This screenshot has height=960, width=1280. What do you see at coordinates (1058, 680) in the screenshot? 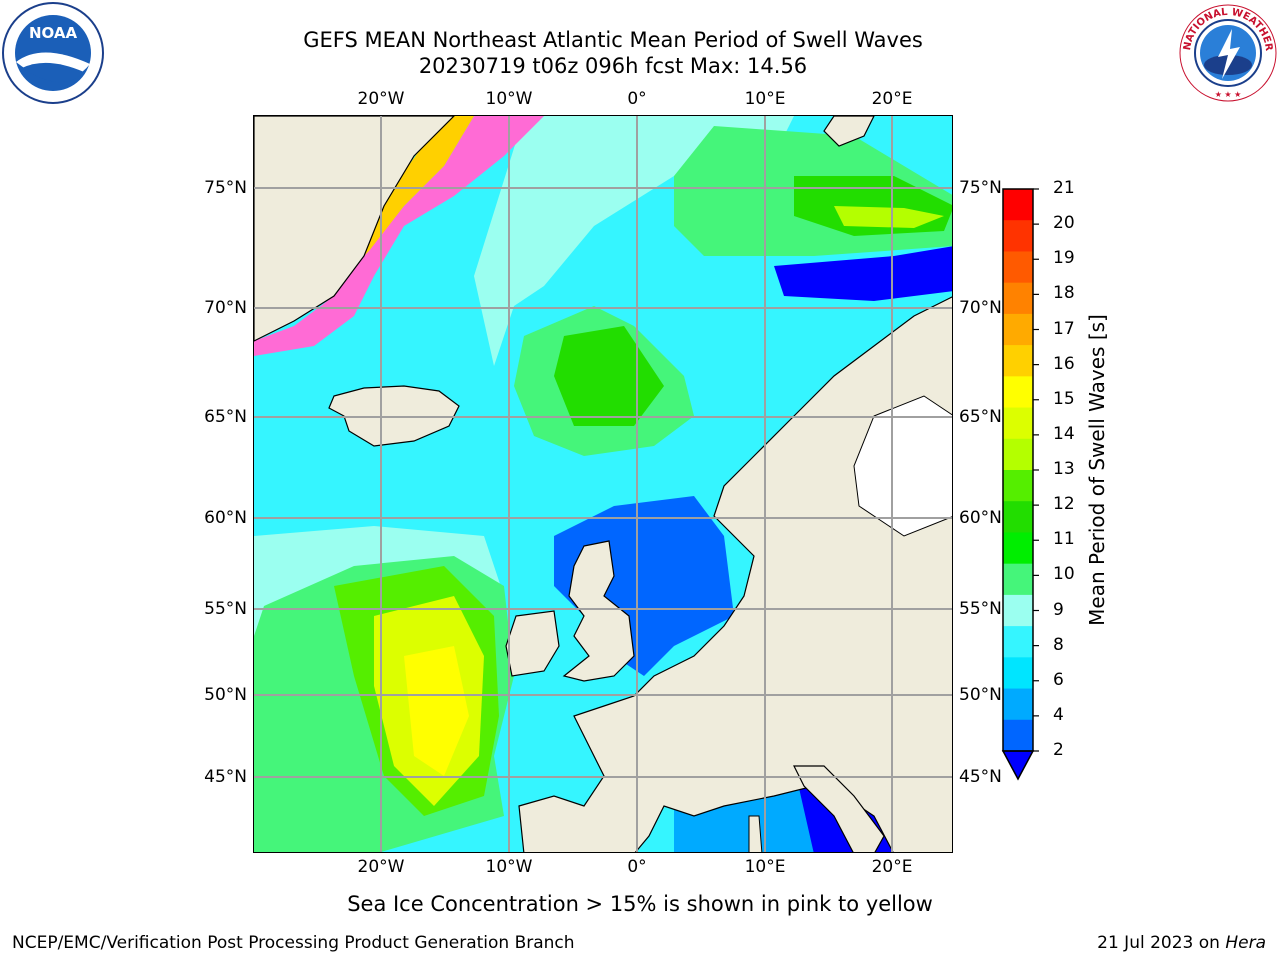
I see `colorbar-tick-label: 6` at bounding box center [1058, 680].